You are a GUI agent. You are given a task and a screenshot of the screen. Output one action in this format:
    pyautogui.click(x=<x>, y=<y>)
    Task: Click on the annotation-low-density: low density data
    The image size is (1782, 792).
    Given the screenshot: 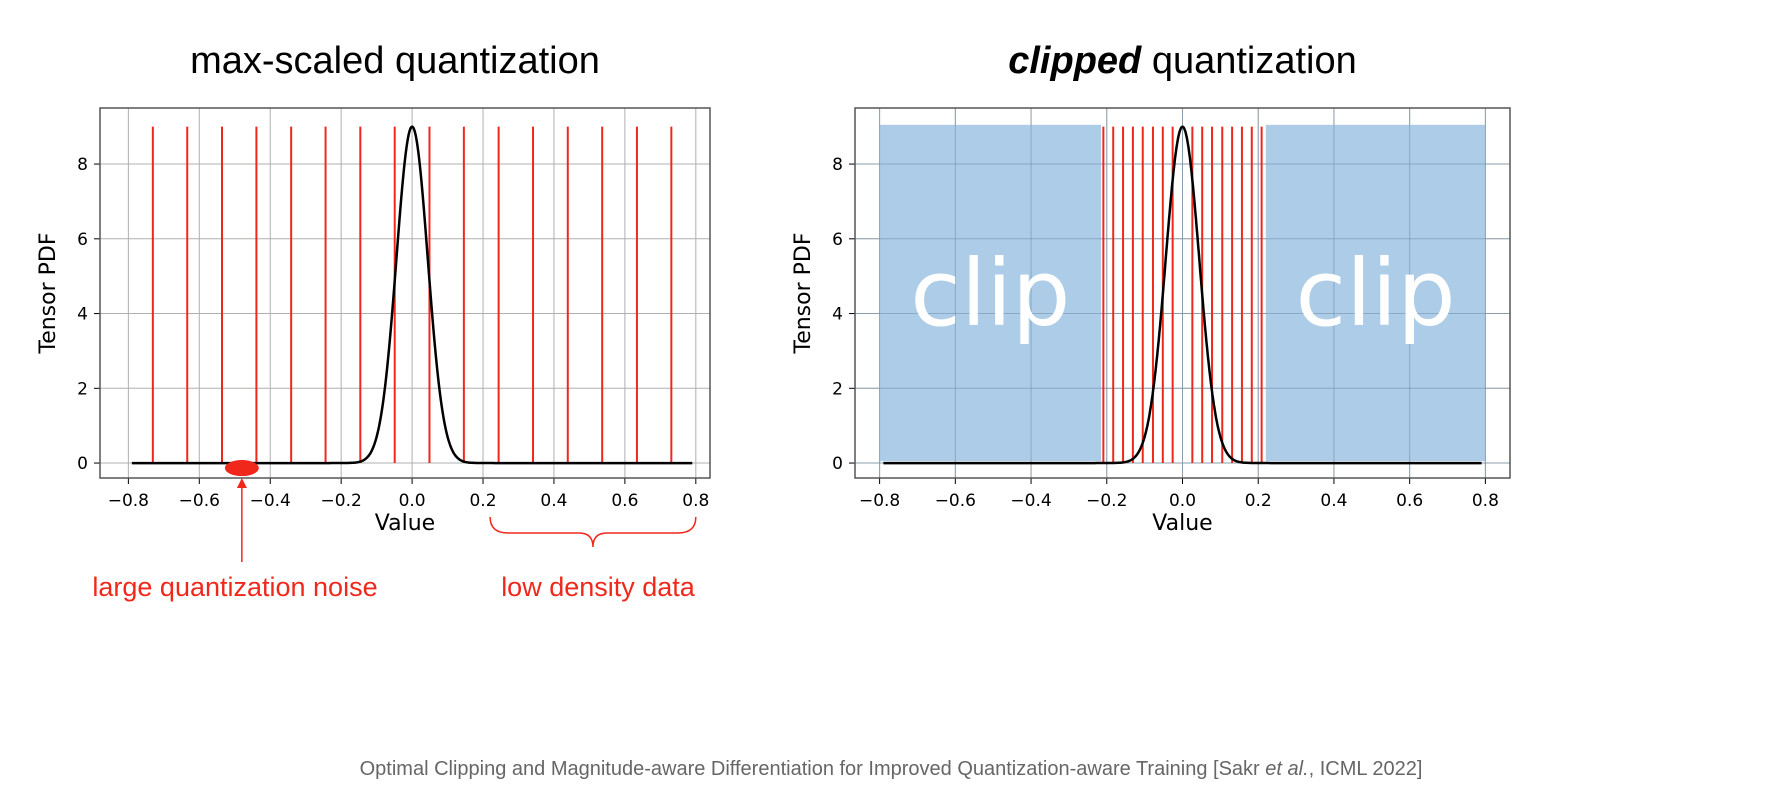 What is the action you would take?
    pyautogui.click(x=598, y=587)
    